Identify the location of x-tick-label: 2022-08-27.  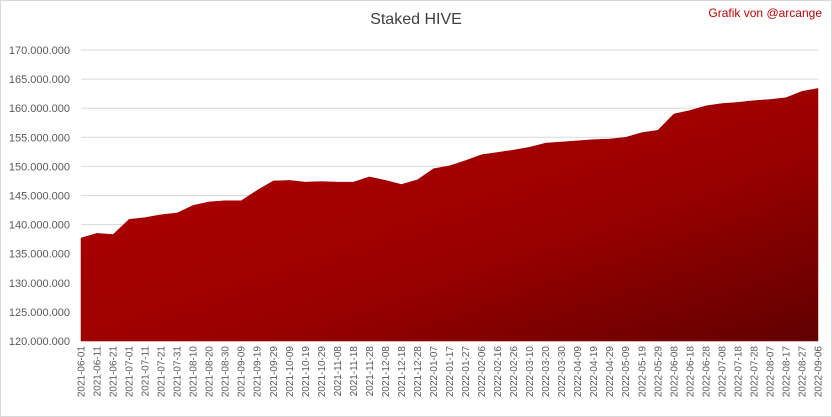
(802, 372).